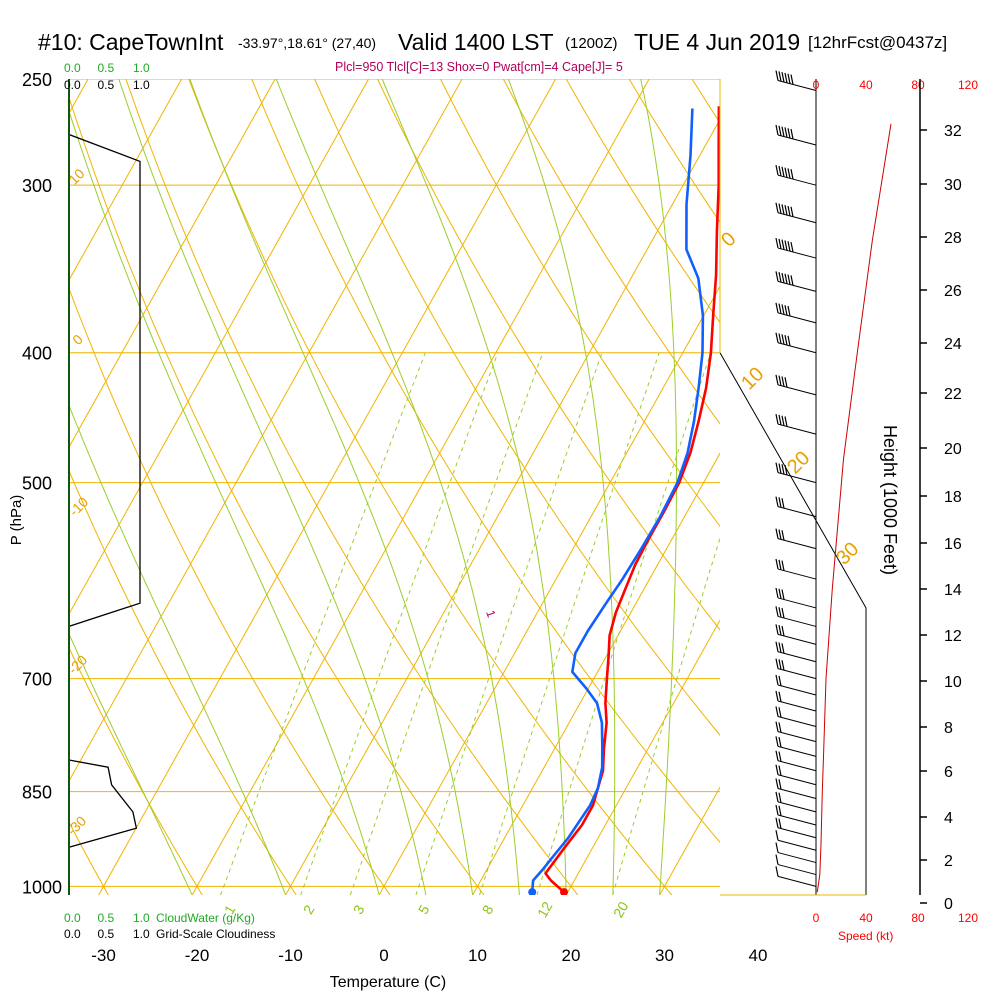  What do you see at coordinates (72, 85) in the screenshot?
I see `cloudiness-tick-top: 0.0` at bounding box center [72, 85].